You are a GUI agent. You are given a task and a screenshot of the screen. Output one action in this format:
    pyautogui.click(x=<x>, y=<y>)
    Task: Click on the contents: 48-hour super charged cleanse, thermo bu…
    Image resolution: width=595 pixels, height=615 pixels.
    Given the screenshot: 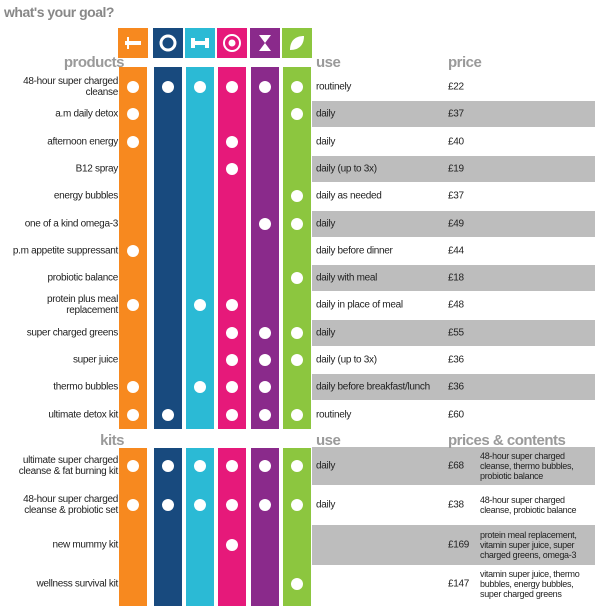 What is the action you would take?
    pyautogui.click(x=527, y=466)
    